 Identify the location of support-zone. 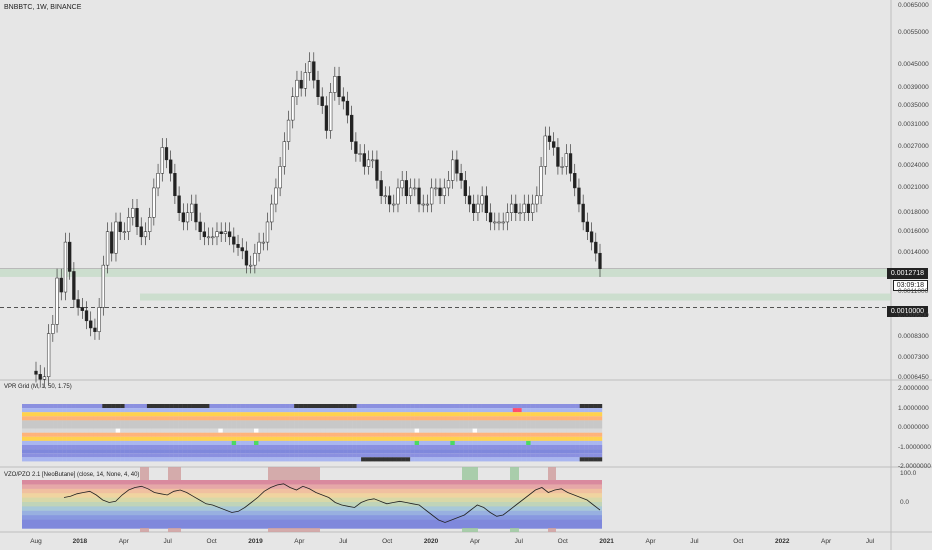
(515, 297).